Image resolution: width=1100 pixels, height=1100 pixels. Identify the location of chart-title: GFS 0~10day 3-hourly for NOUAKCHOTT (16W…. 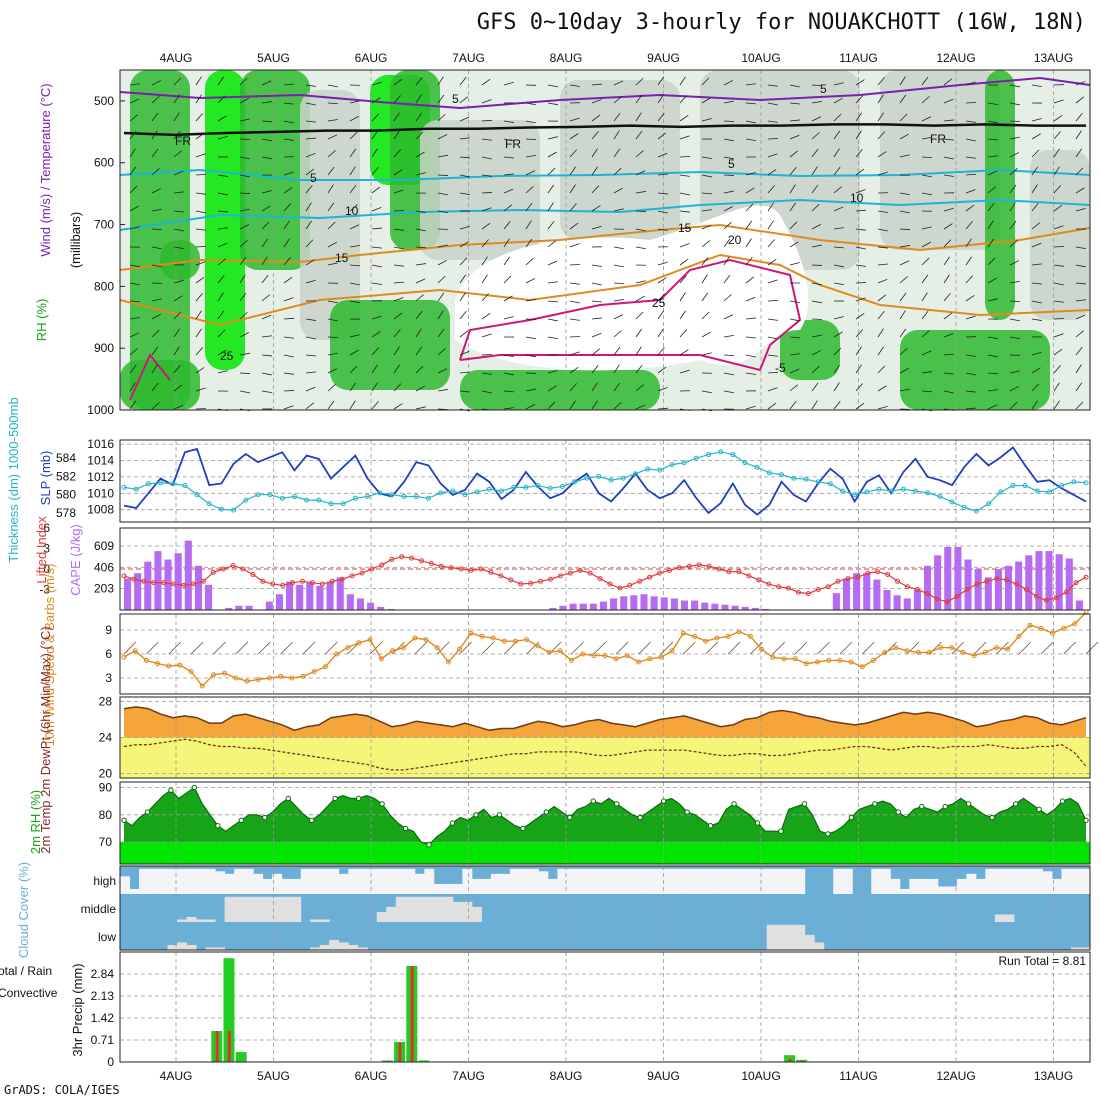
(781, 22).